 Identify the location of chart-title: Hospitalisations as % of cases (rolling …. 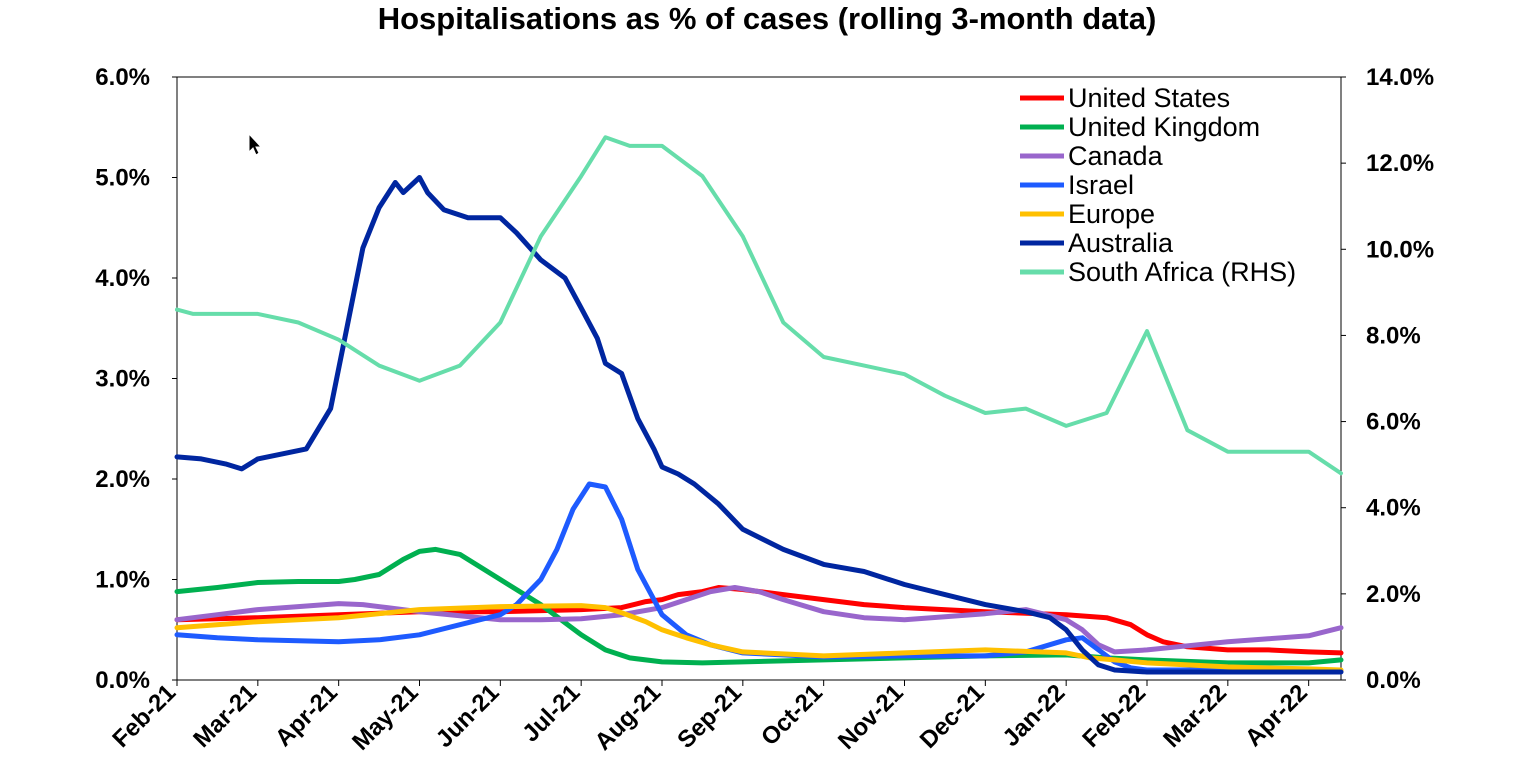
(767, 18).